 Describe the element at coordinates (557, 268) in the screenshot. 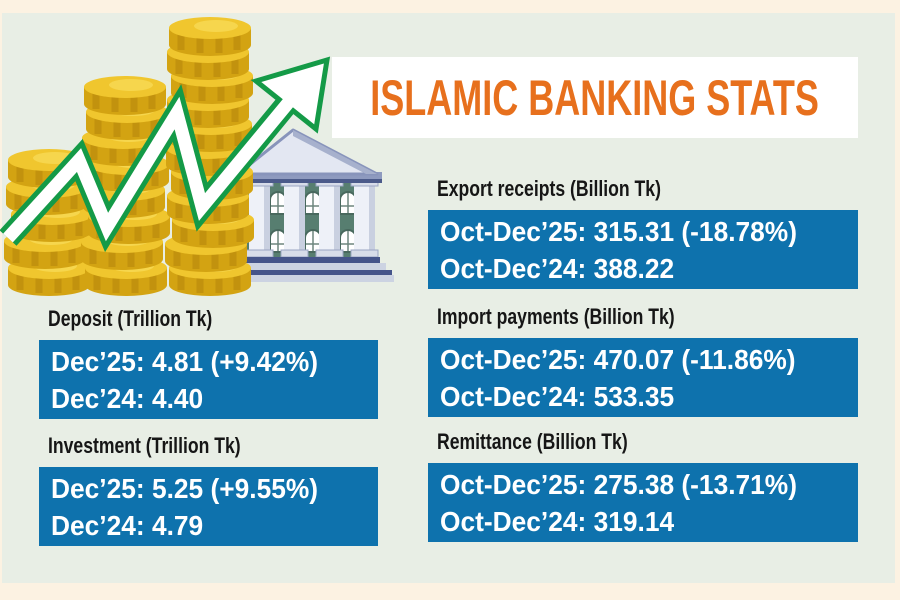

I see `stat-line: Oct-Dec’24: 388.22` at that location.